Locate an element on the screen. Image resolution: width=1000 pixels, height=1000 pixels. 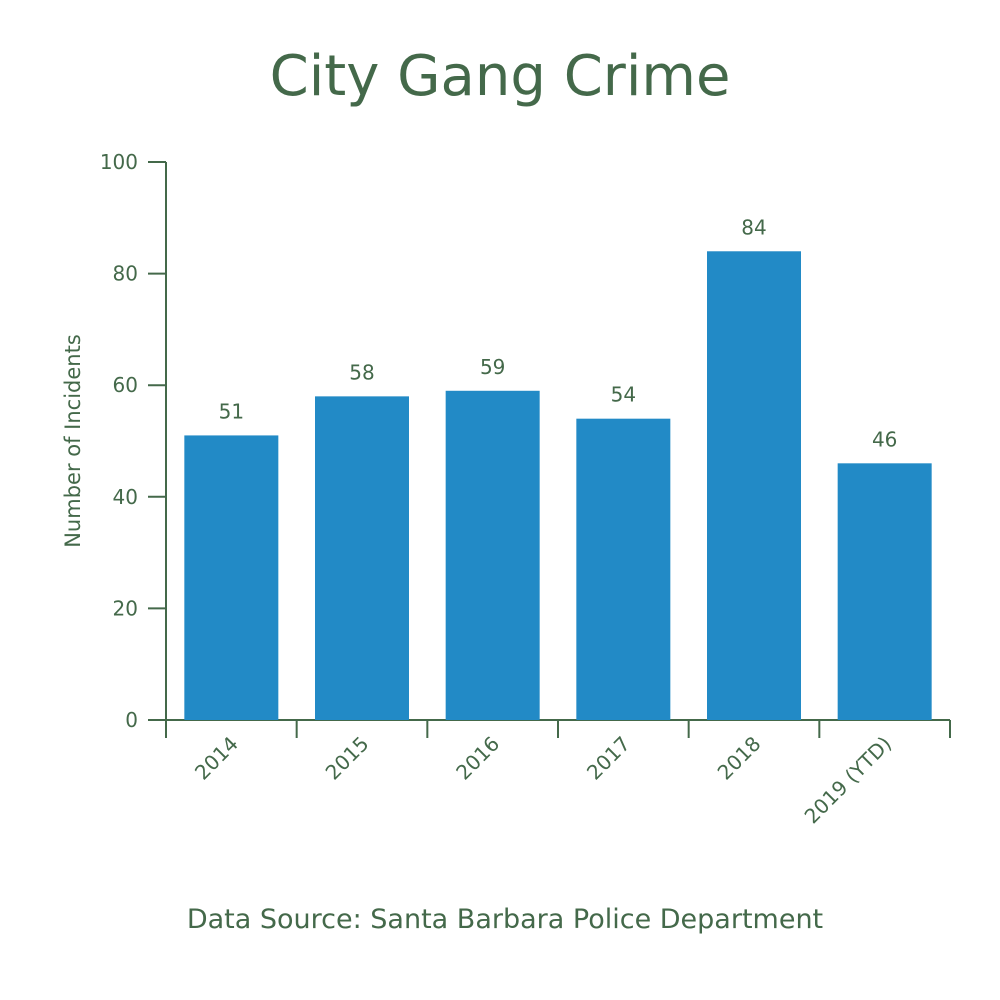
chart-title: City Gang Crime is located at coordinates (500, 76).